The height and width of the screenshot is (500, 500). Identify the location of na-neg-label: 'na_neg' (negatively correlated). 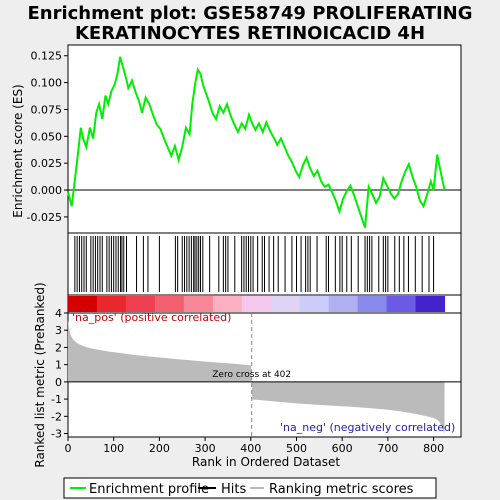
(367, 427).